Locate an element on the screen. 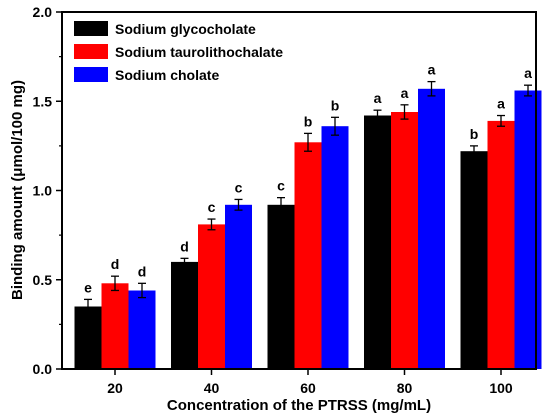  y-tick-label: 1.0 is located at coordinates (43, 191).